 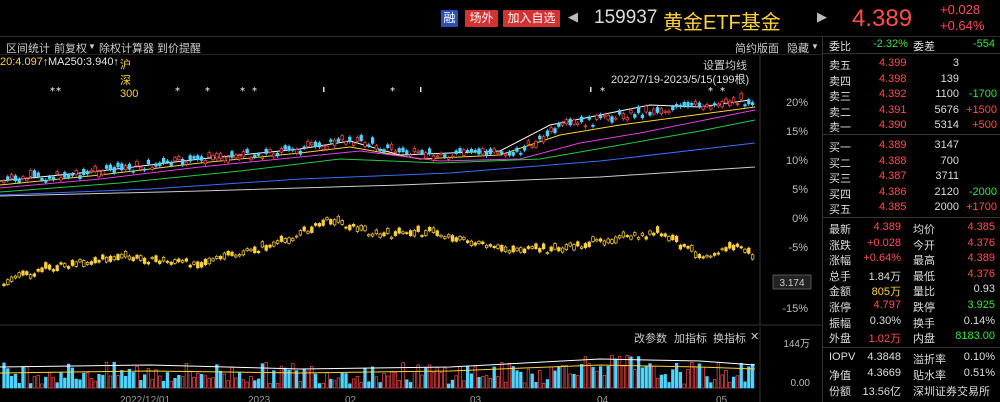 I want to click on ask-level-row: 卖二 4.391 5676 +1500, so click(x=911, y=111).